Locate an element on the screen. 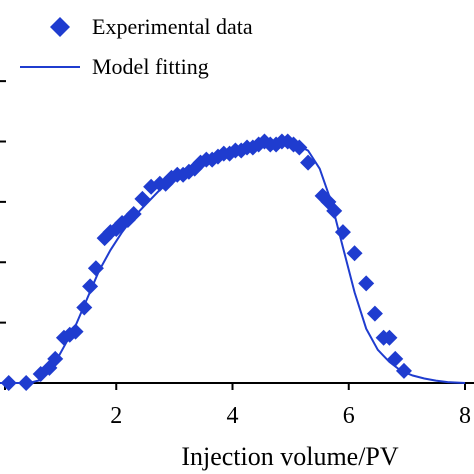 Image resolution: width=474 pixels, height=474 pixels. x-tick-label-8: 8 is located at coordinates (465, 416).